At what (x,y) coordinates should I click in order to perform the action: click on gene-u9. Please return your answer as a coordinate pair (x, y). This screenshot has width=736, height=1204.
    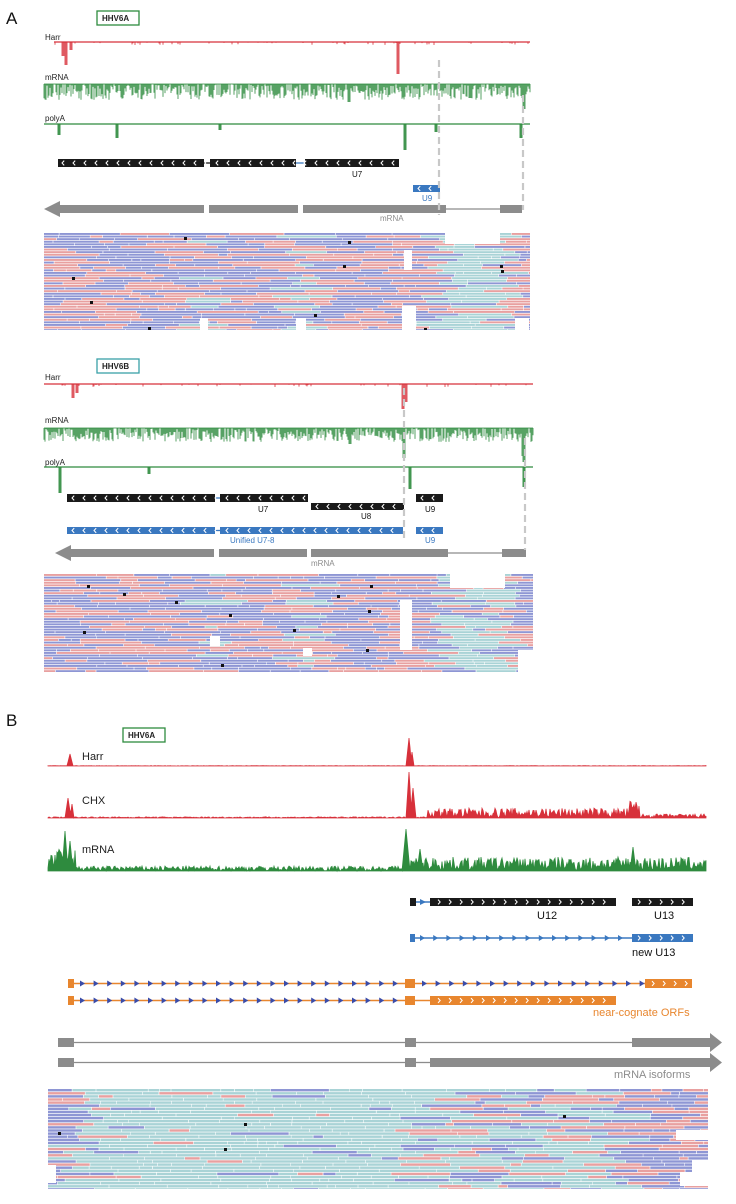
    Looking at the image, I should click on (426, 188).